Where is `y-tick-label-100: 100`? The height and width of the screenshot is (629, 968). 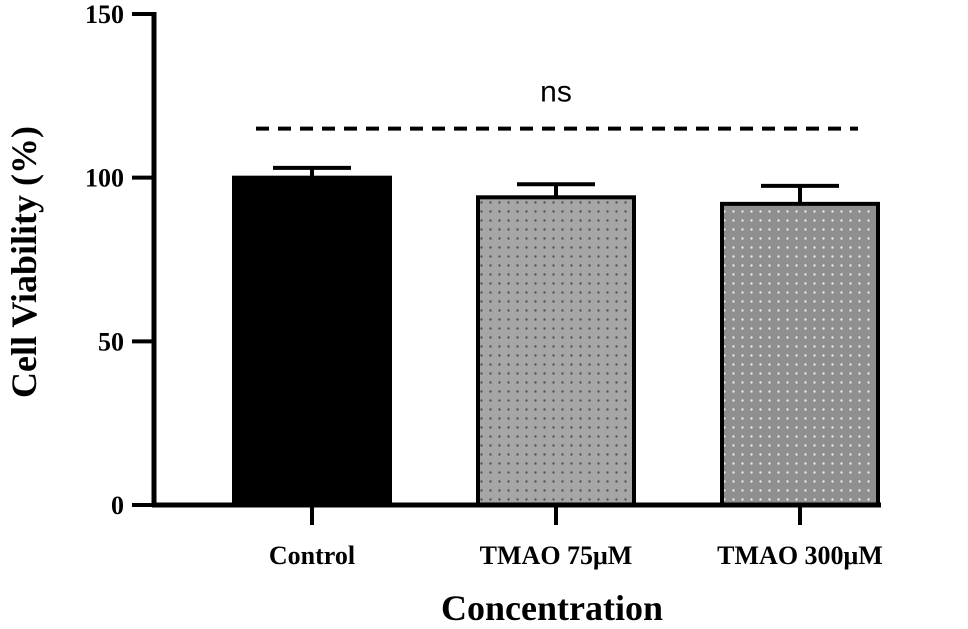
y-tick-label-100: 100 is located at coordinates (104, 178).